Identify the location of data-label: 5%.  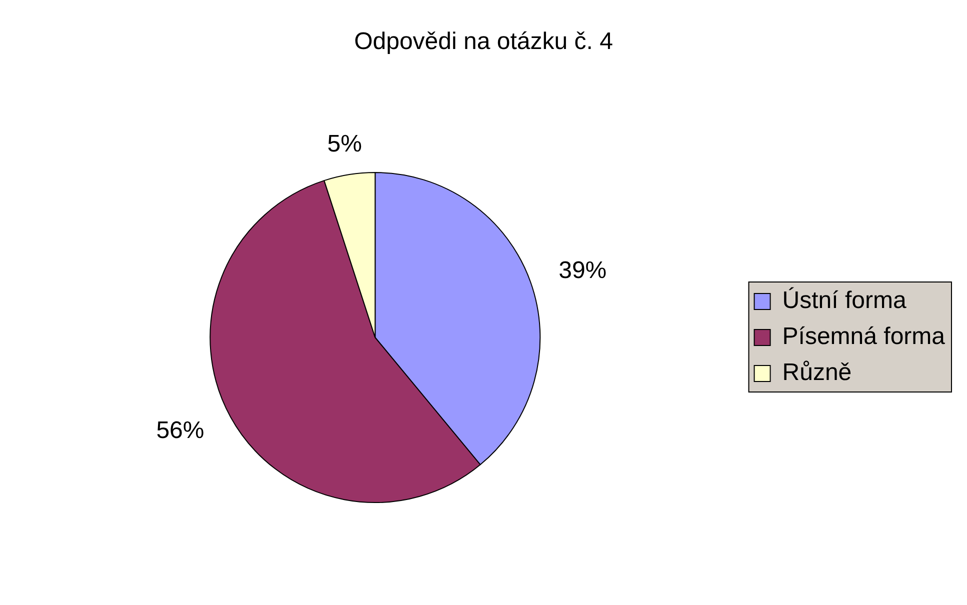
(344, 144).